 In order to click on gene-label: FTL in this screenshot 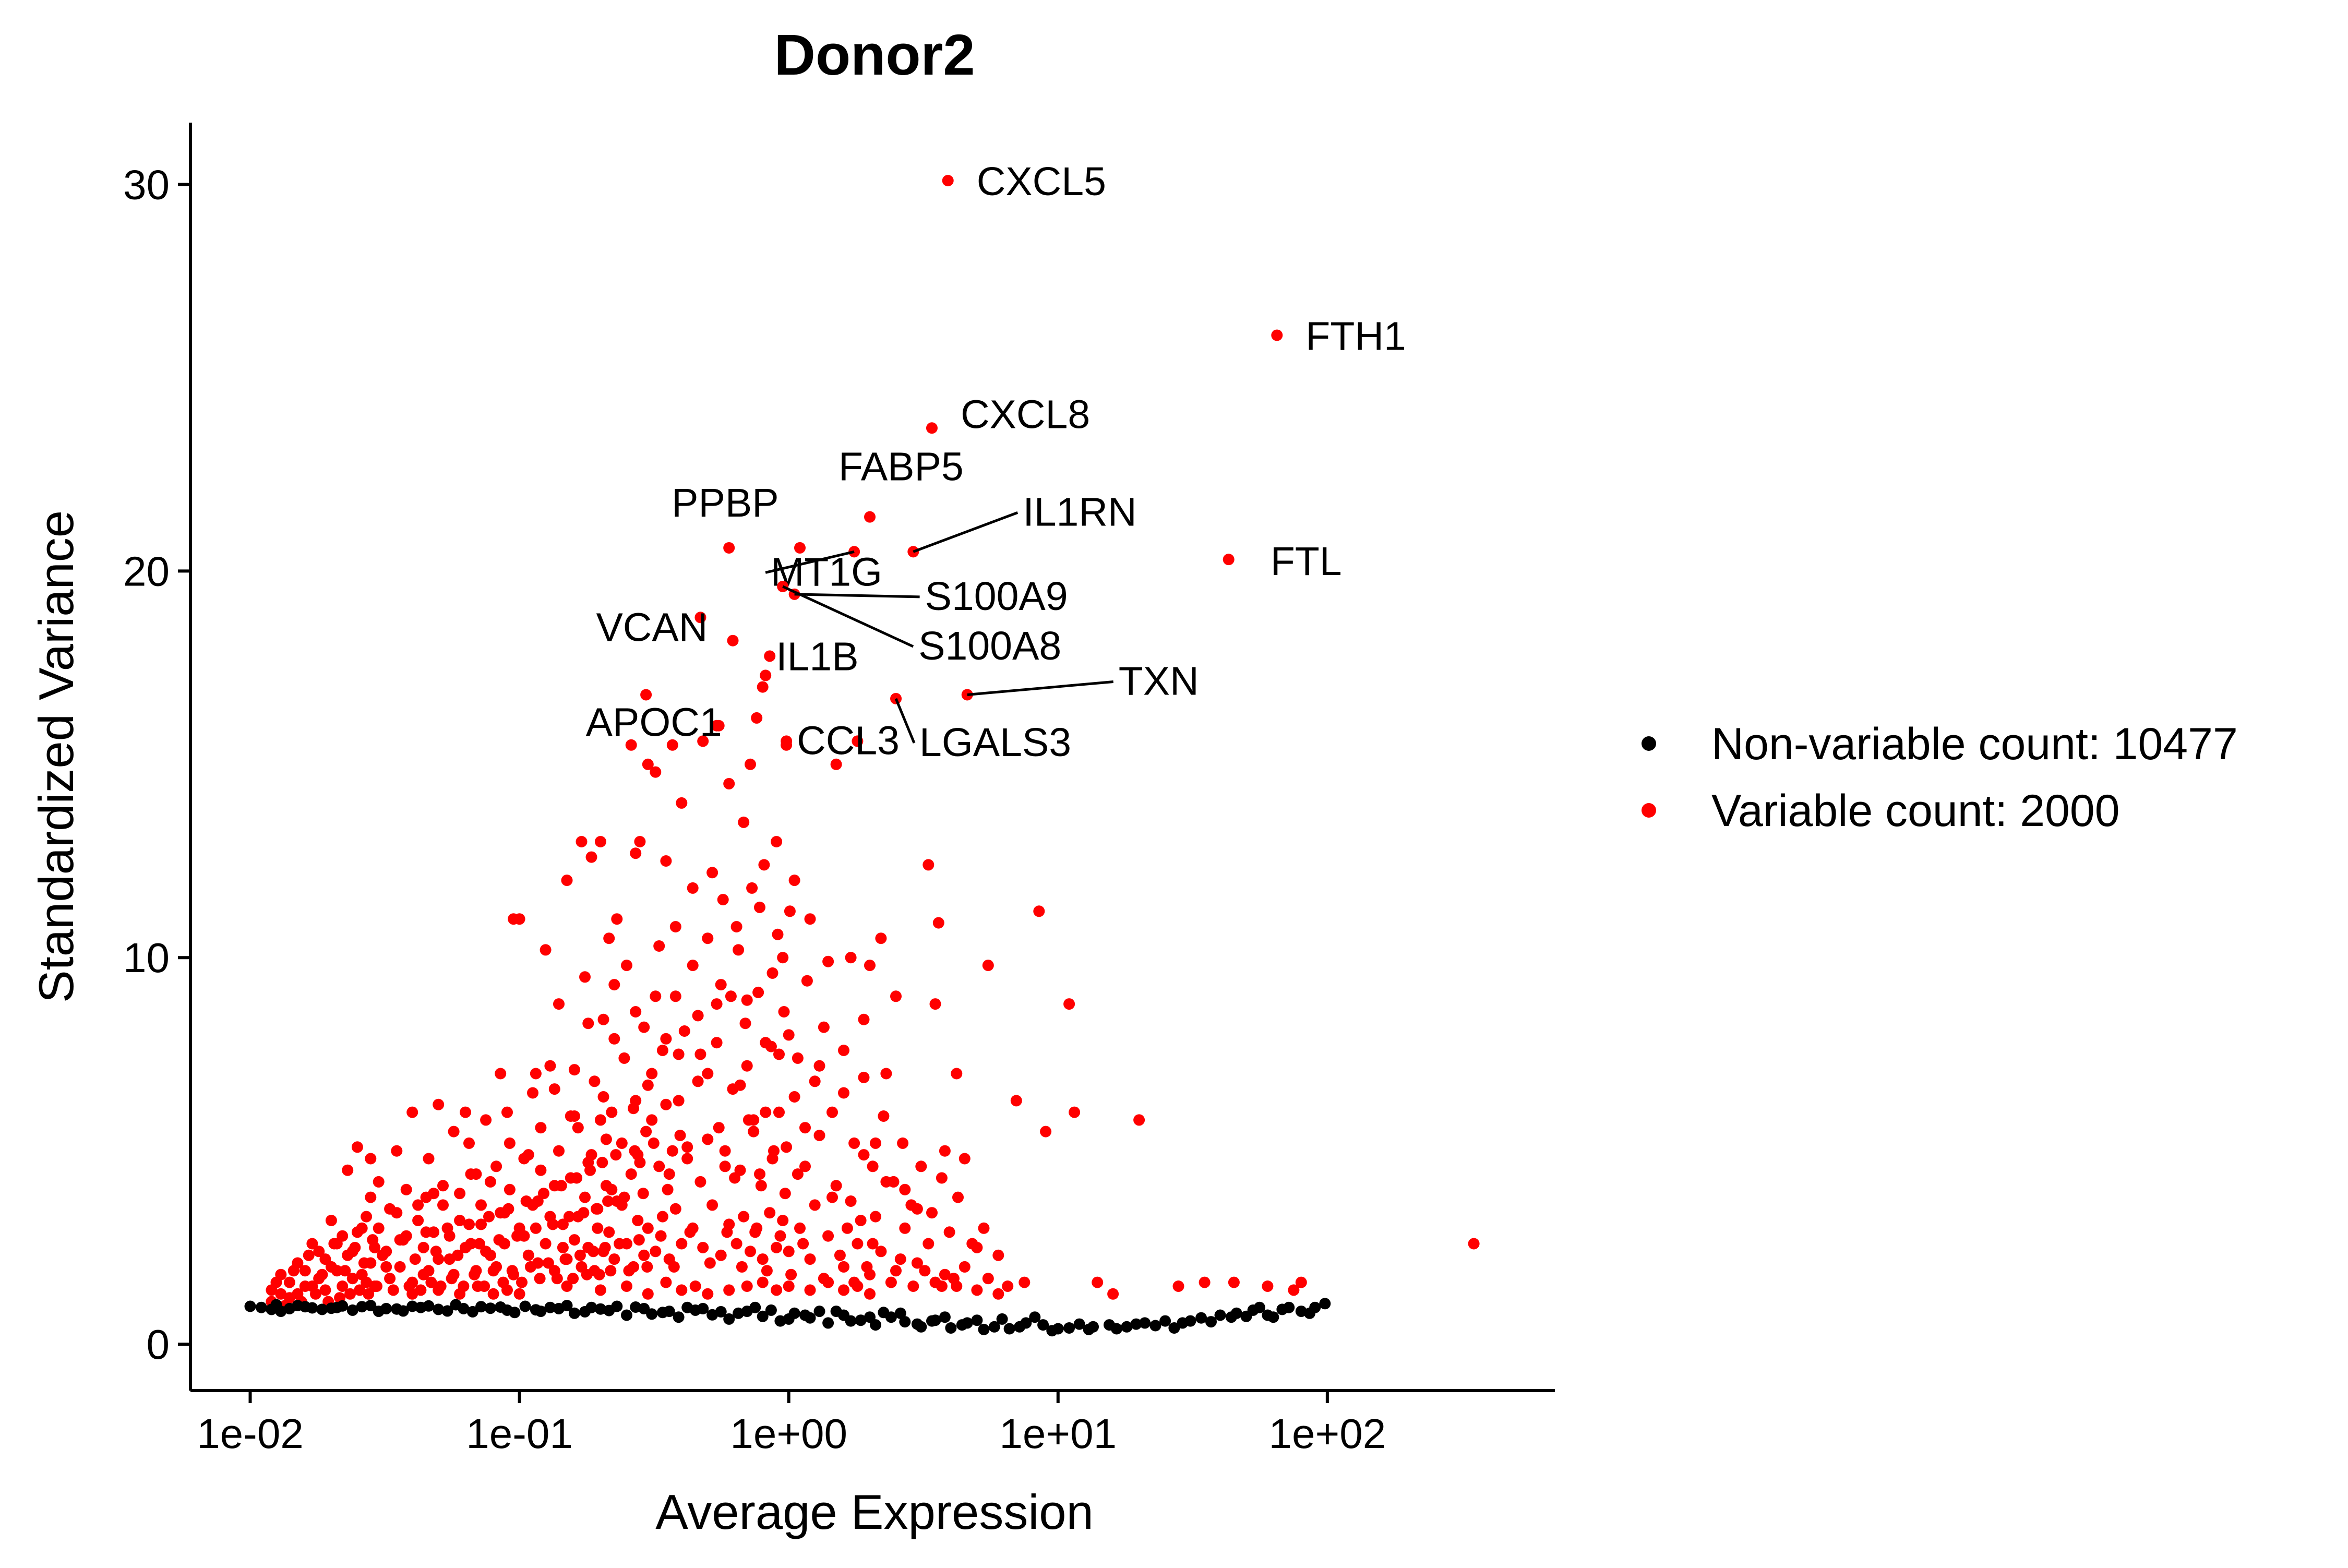, I will do `click(1306, 561)`.